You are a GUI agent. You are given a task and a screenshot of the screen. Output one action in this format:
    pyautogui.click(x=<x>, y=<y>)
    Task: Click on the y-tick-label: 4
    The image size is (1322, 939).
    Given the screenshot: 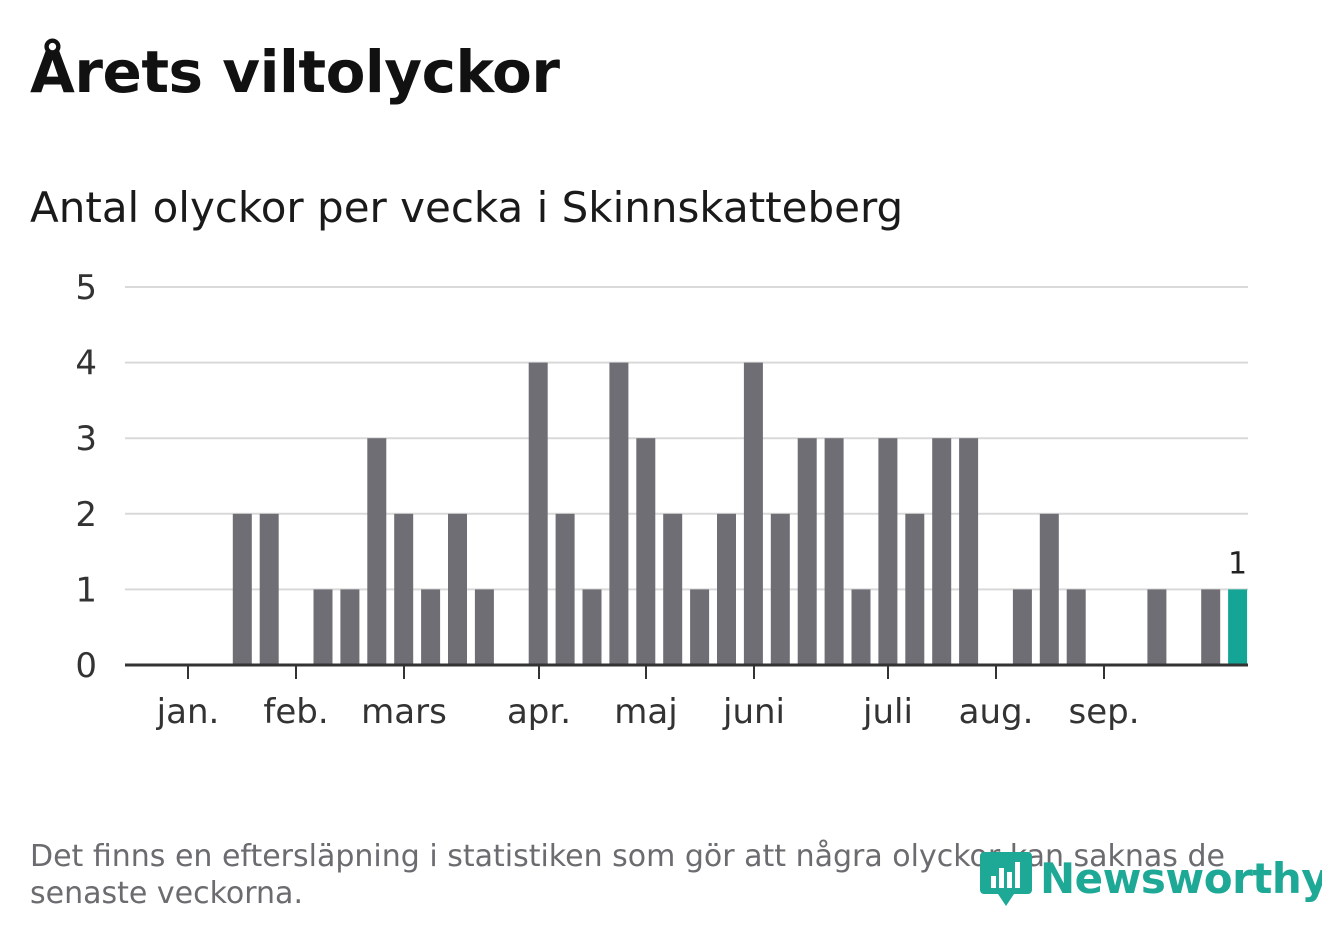 What is the action you would take?
    pyautogui.click(x=86, y=364)
    